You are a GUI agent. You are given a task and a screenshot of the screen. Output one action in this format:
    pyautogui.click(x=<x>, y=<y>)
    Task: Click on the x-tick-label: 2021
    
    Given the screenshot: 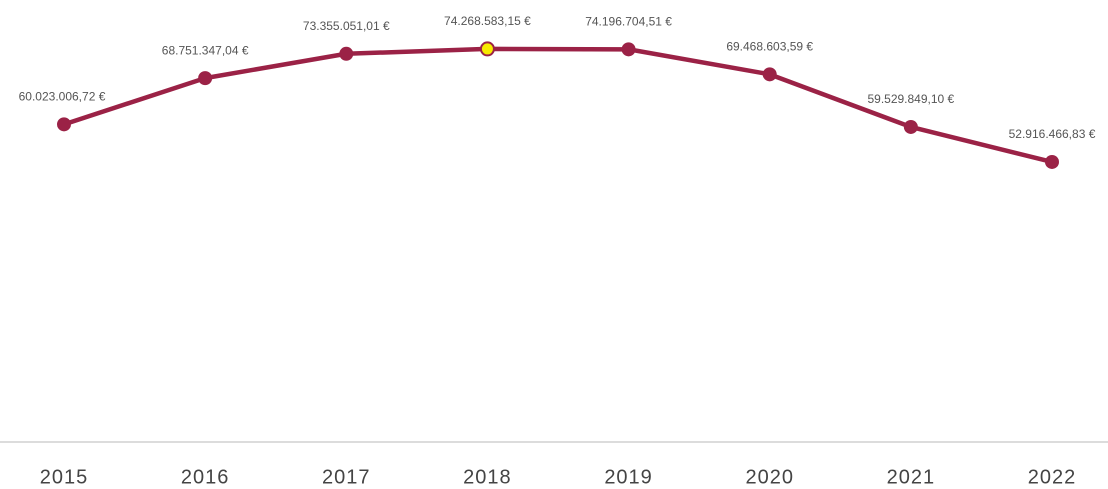 What is the action you would take?
    pyautogui.click(x=911, y=477)
    